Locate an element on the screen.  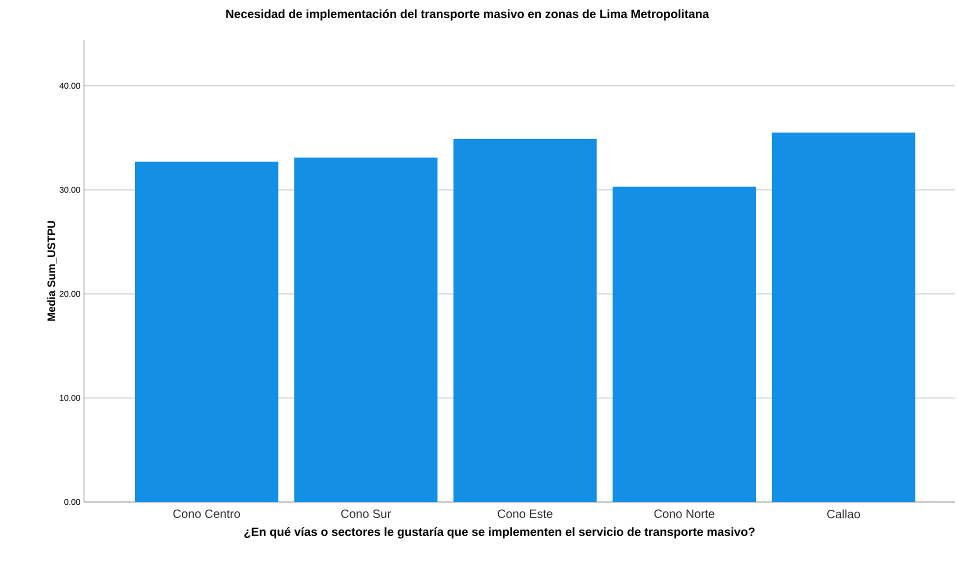
x-tick-label: Cono Norte is located at coordinates (684, 514).